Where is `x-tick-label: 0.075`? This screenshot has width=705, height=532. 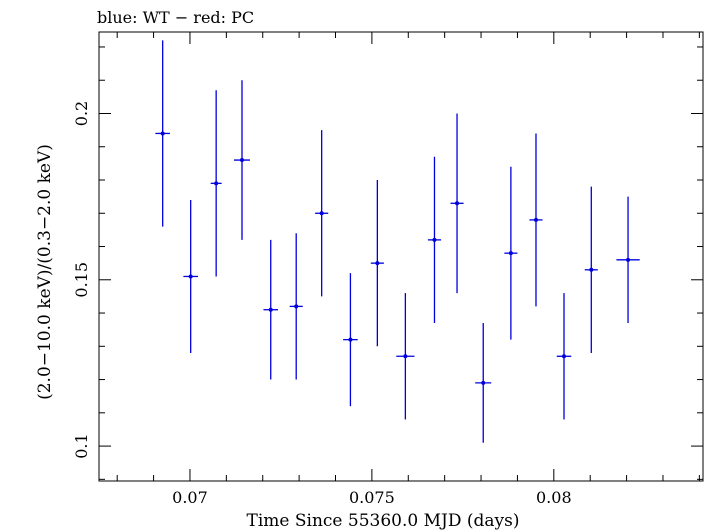
x-tick-label: 0.075 is located at coordinates (372, 497).